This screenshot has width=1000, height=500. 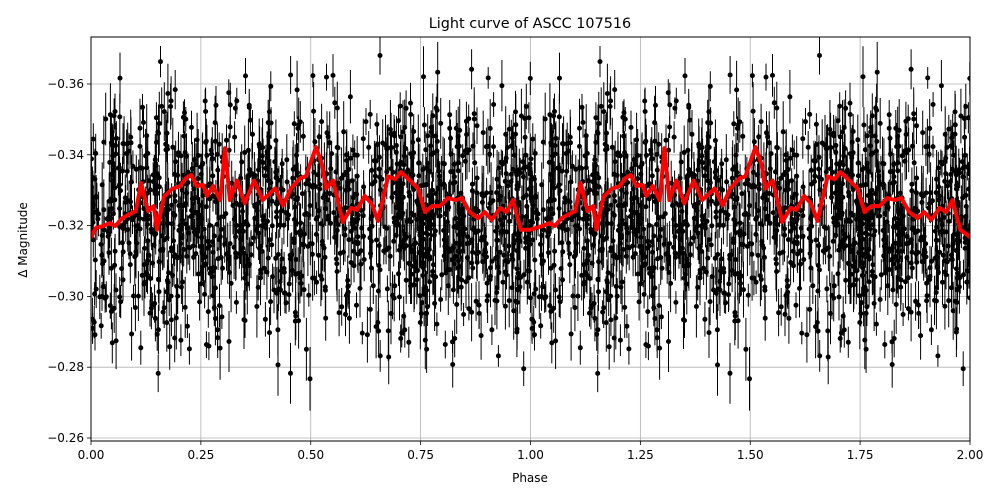 I want to click on x-axis-ticks: 0.00 0.25 0.50 0.75 1.00 1.25 1.50 1.75 2.00, so click(x=531, y=451).